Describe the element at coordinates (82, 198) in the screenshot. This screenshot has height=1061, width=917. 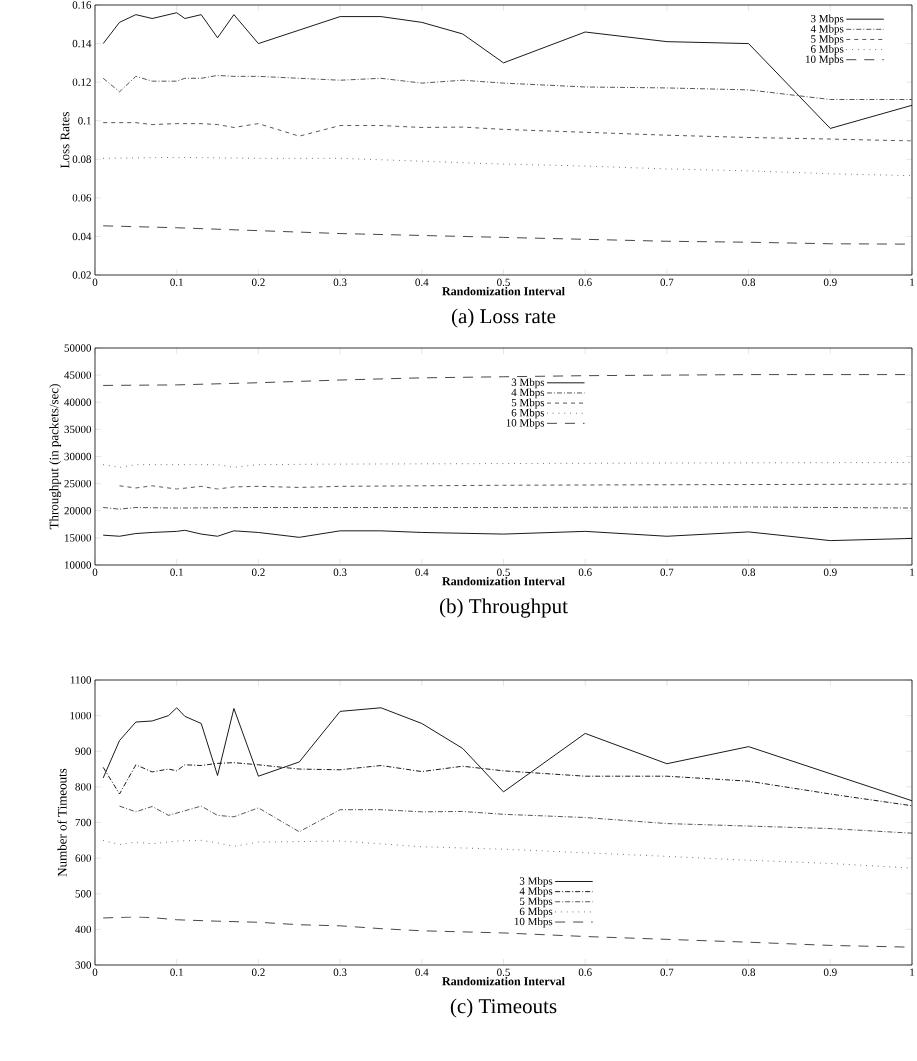
I see `y-tick-label: 0.06` at that location.